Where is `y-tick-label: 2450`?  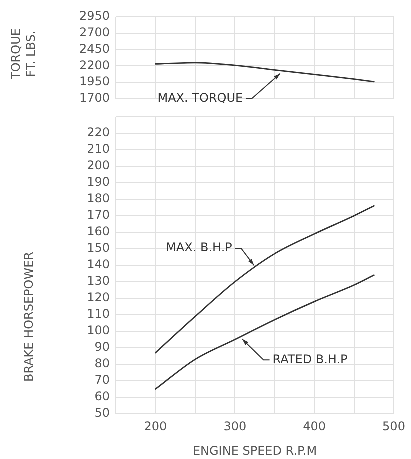
y-tick-label: 2450 is located at coordinates (94, 49).